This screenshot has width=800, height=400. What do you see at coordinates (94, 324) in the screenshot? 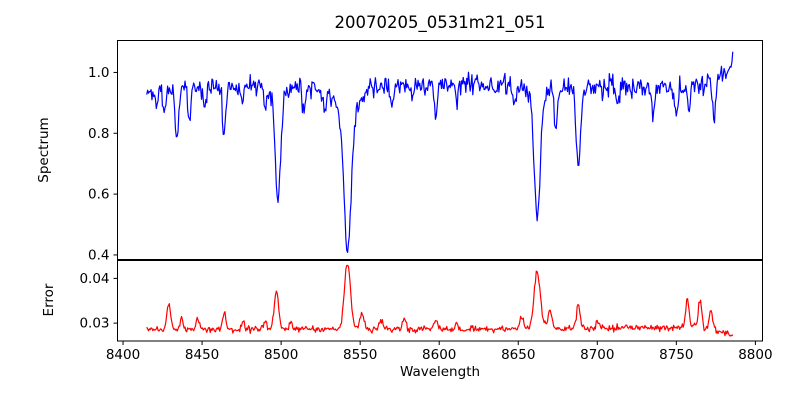
I see `y-tick-label: 0.03` at bounding box center [94, 324].